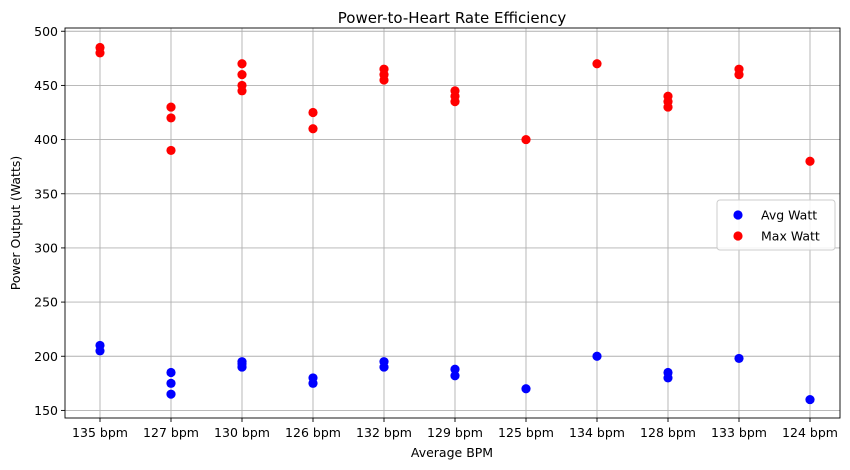  Describe the element at coordinates (789, 215) in the screenshot. I see `legend-label: Avg Watt` at that location.